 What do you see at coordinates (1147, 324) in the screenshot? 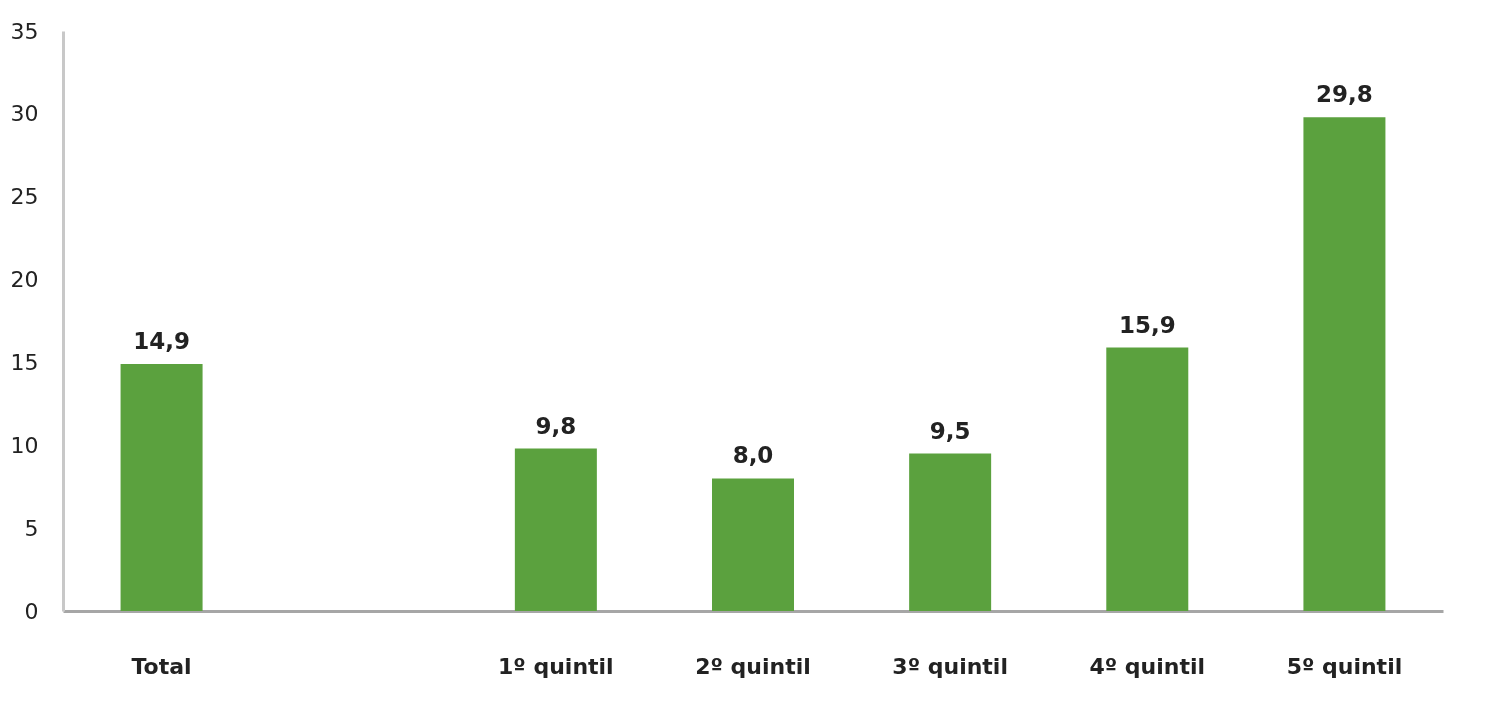
I see `data-label: 15,9` at bounding box center [1147, 324].